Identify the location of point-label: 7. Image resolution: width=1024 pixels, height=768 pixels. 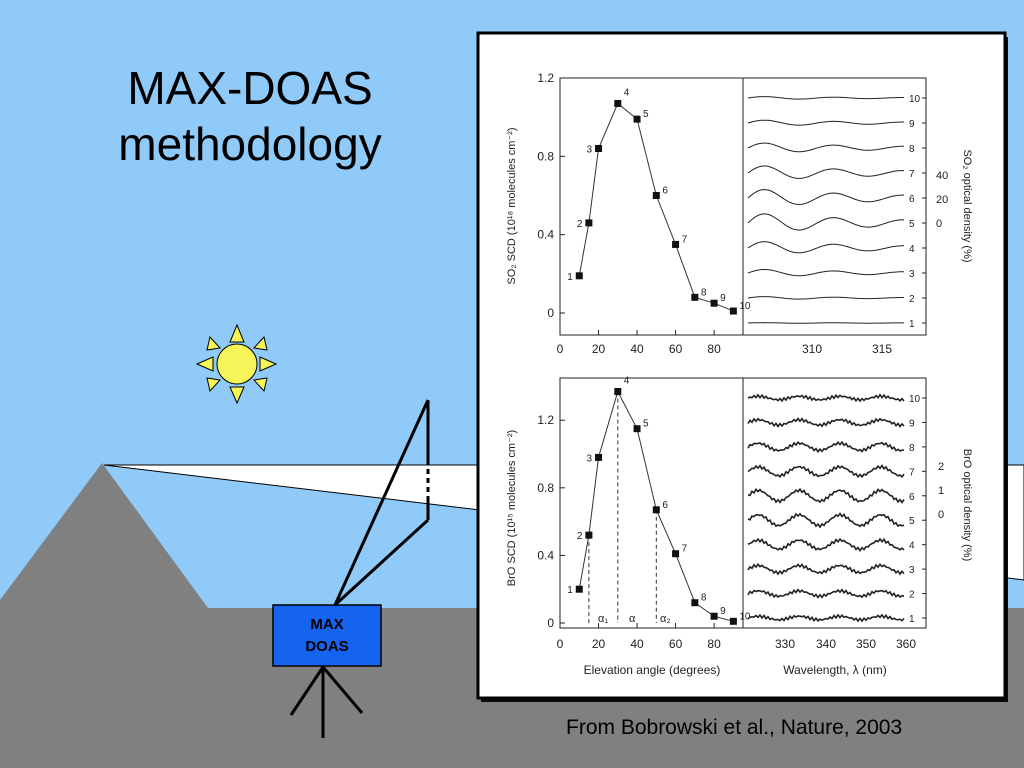
(685, 549).